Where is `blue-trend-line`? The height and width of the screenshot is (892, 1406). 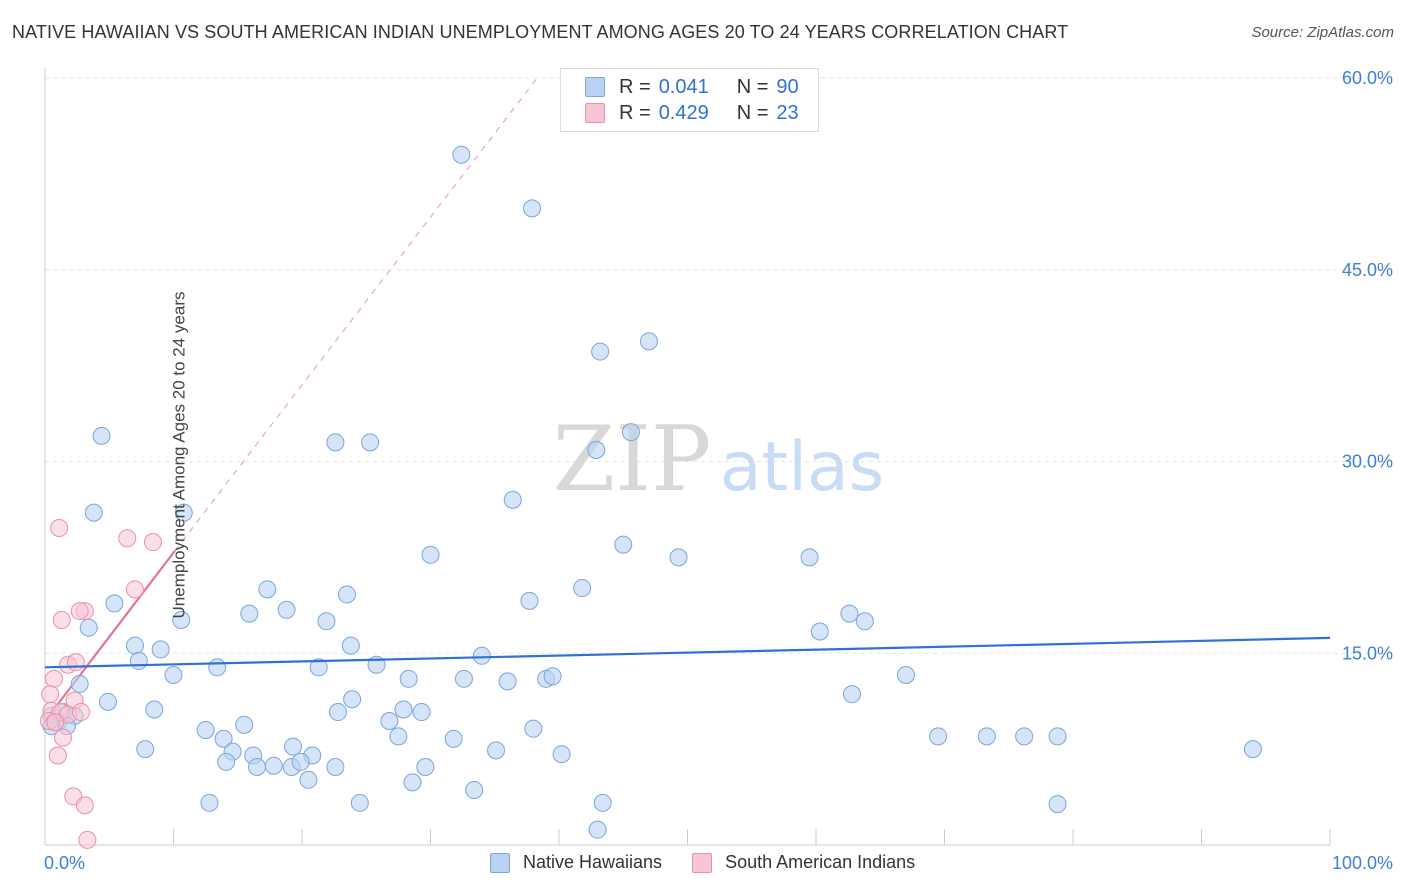 blue-trend-line is located at coordinates (687, 652).